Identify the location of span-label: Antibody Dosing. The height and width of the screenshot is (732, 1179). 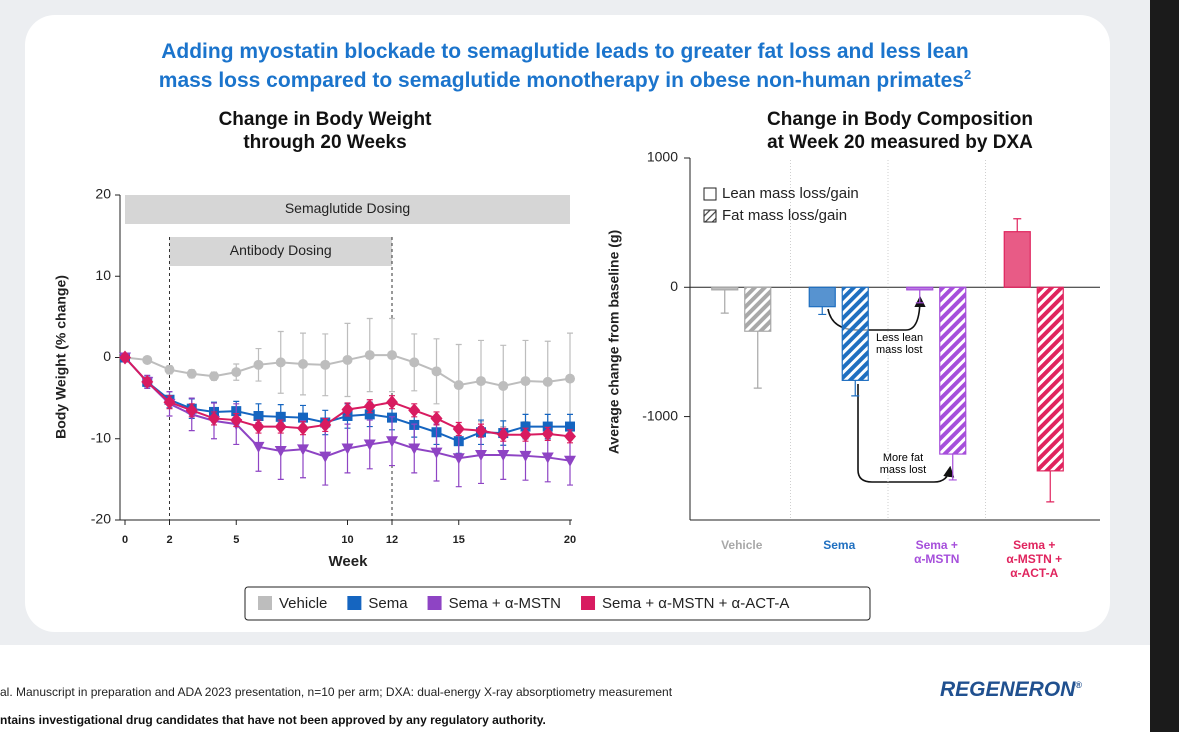
(281, 250).